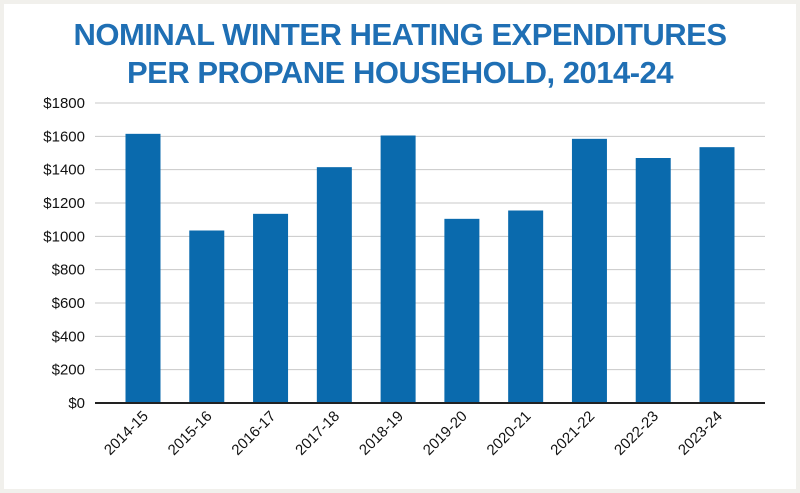  What do you see at coordinates (572, 433) in the screenshot?
I see `x-tick-label: 2021-22` at bounding box center [572, 433].